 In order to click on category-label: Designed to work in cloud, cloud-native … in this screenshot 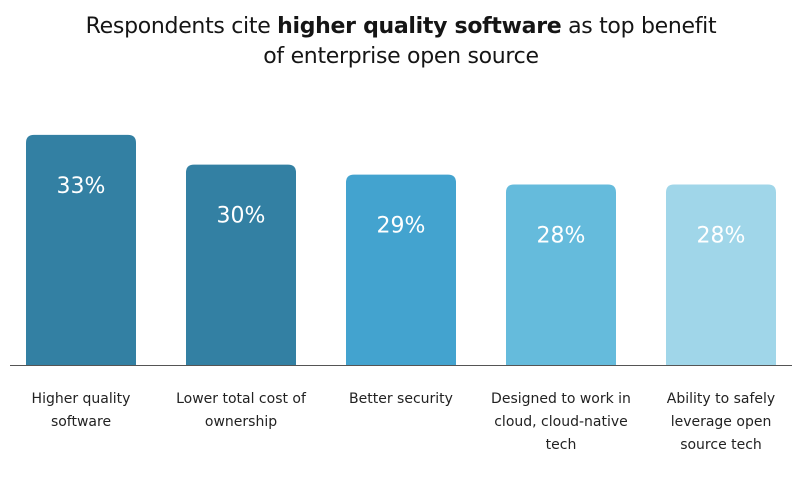, I will do `click(561, 422)`.